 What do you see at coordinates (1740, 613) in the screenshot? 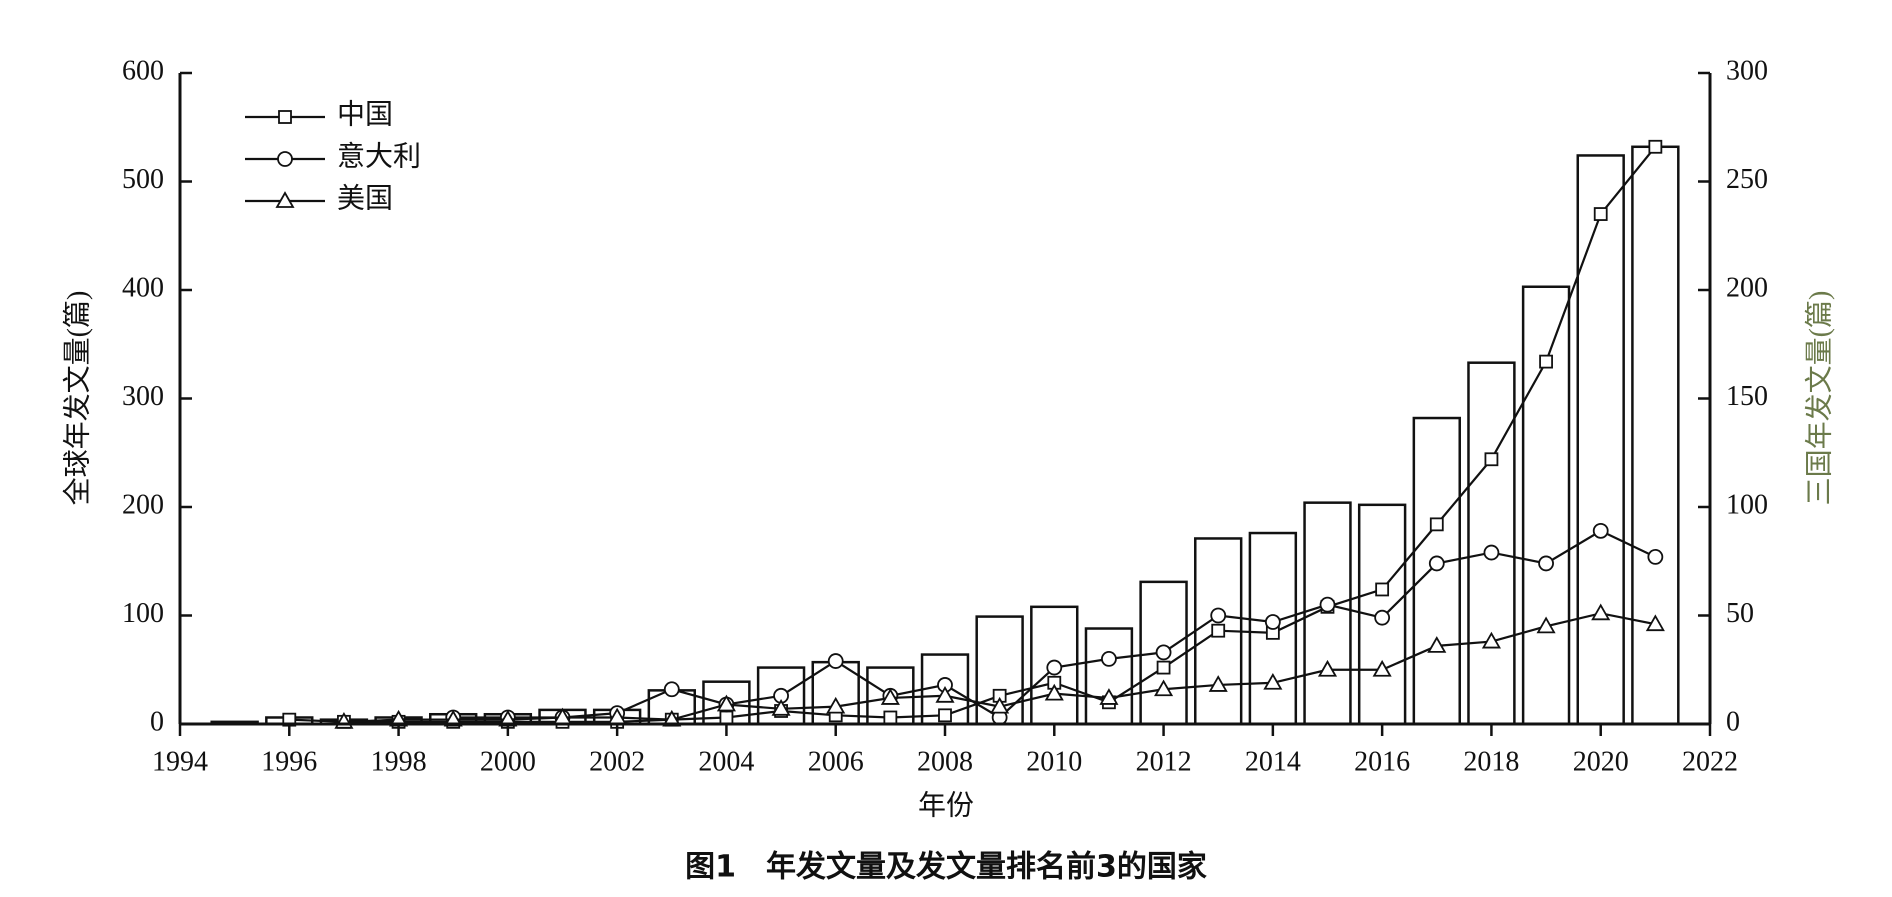
I see `y2-tick-label: 50` at bounding box center [1740, 613].